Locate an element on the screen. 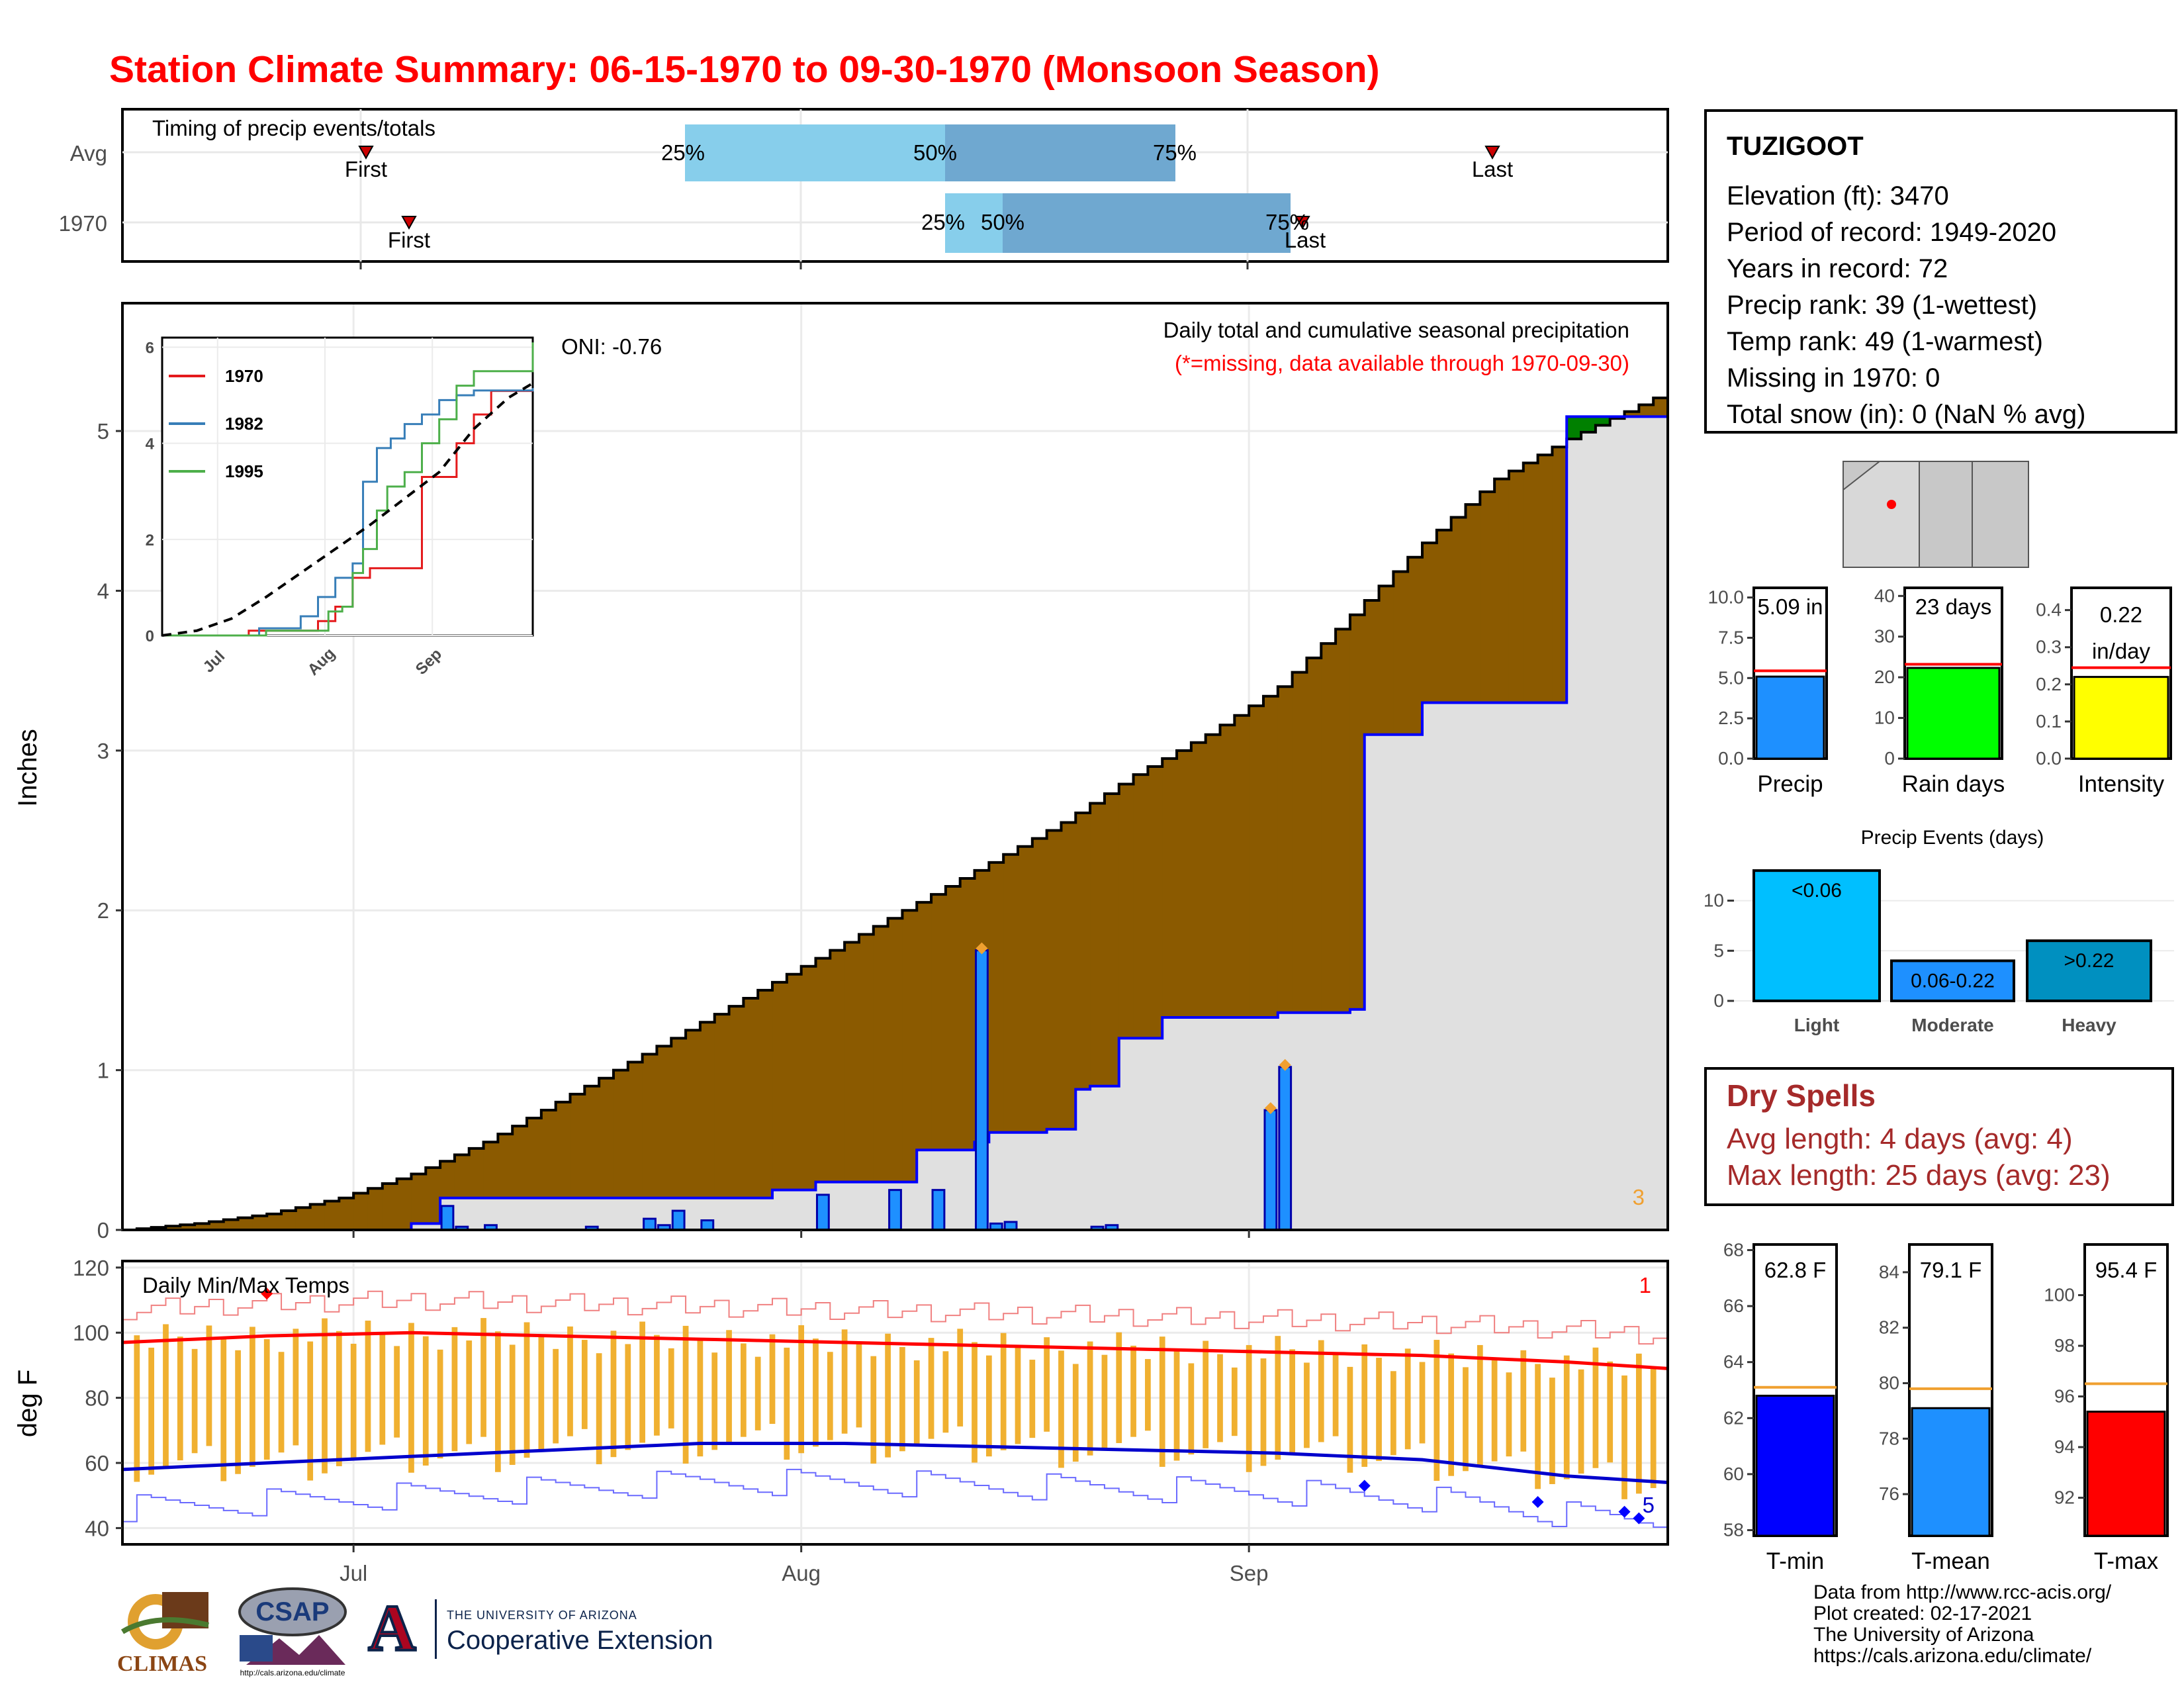 The height and width of the screenshot is (1688, 2184). temp-ylabel: deg F is located at coordinates (28, 1403).